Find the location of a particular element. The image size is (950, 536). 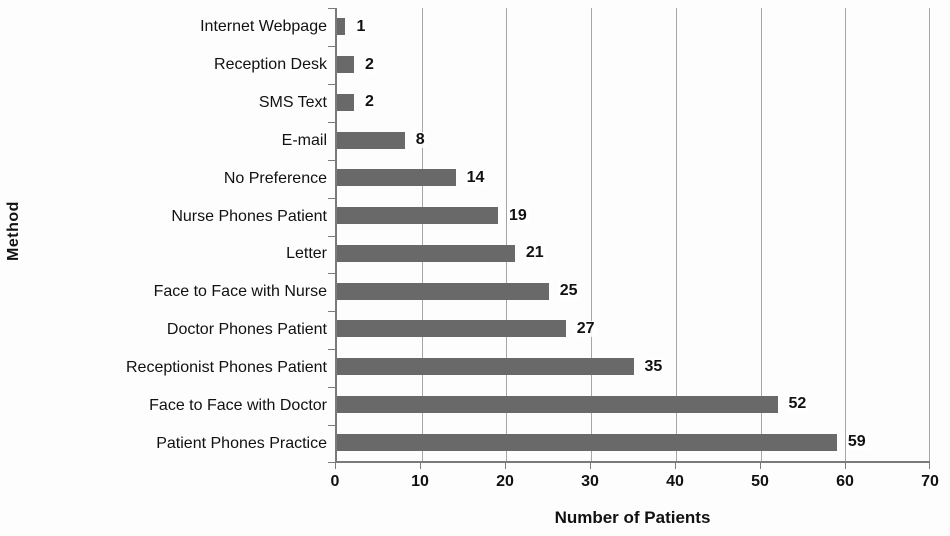

bar-row: 21 is located at coordinates (633, 254).